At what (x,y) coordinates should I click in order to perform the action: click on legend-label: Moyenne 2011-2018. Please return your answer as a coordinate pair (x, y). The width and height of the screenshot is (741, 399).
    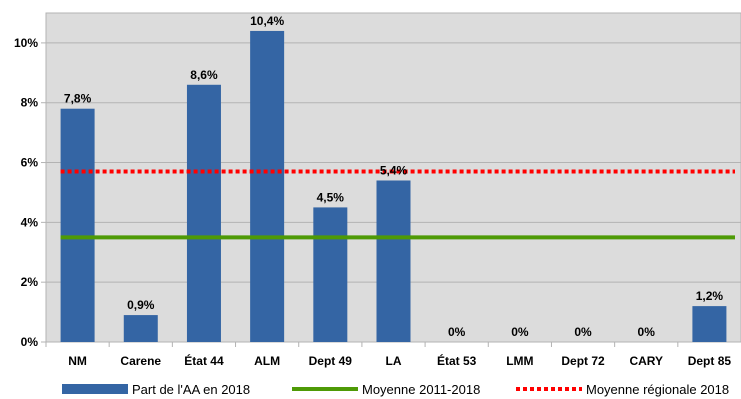
    Looking at the image, I should click on (421, 389).